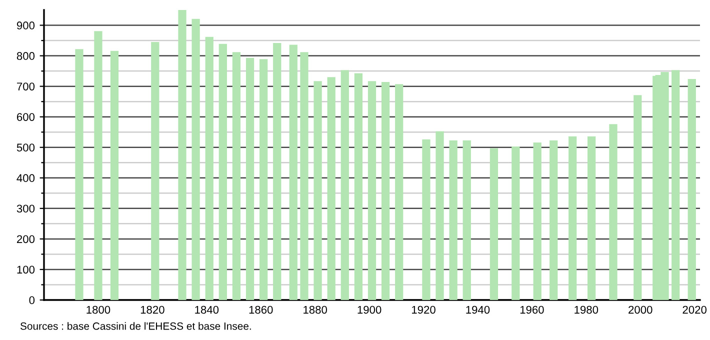 The image size is (710, 340). What do you see at coordinates (25, 178) in the screenshot?
I see `y-tick-label: 400` at bounding box center [25, 178].